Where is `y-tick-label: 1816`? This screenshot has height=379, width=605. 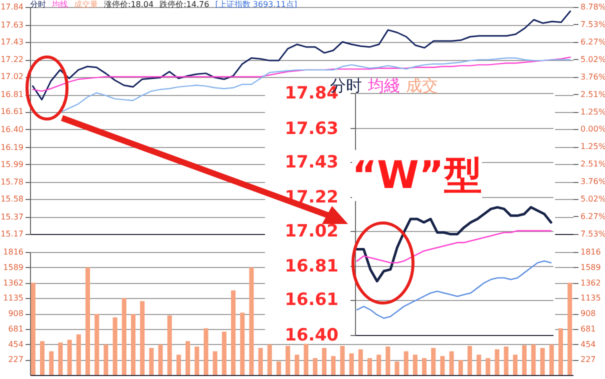 y-tick-label: 1816 is located at coordinates (13, 252).